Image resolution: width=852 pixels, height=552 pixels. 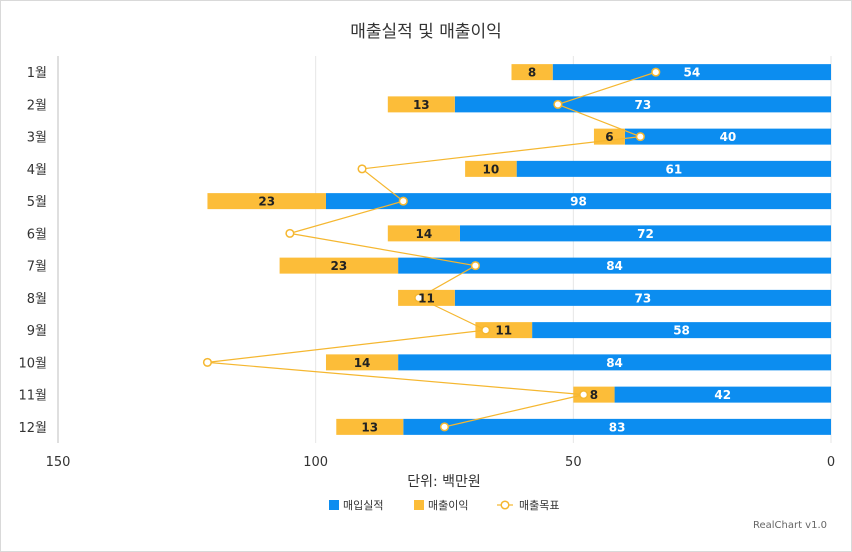 I want to click on y-tick-label: 8월, so click(x=37, y=299).